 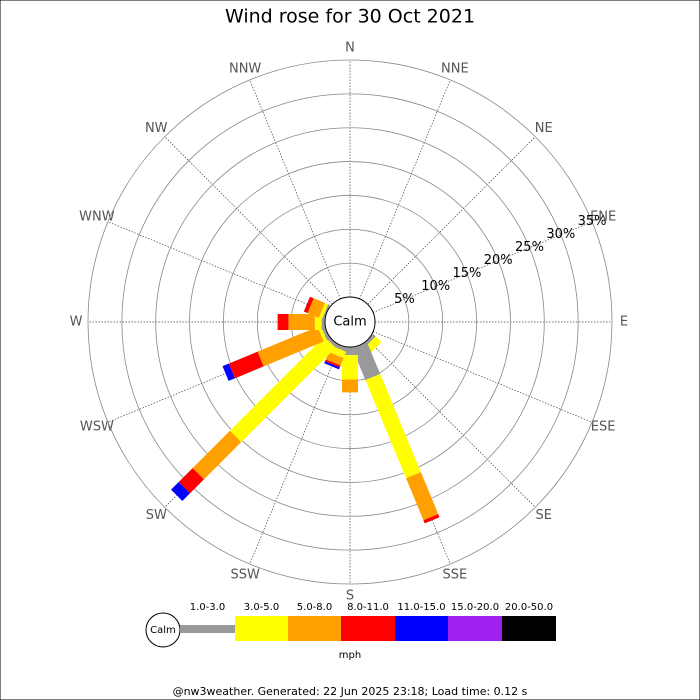 I want to click on direction-label: SSE, so click(x=454, y=575).